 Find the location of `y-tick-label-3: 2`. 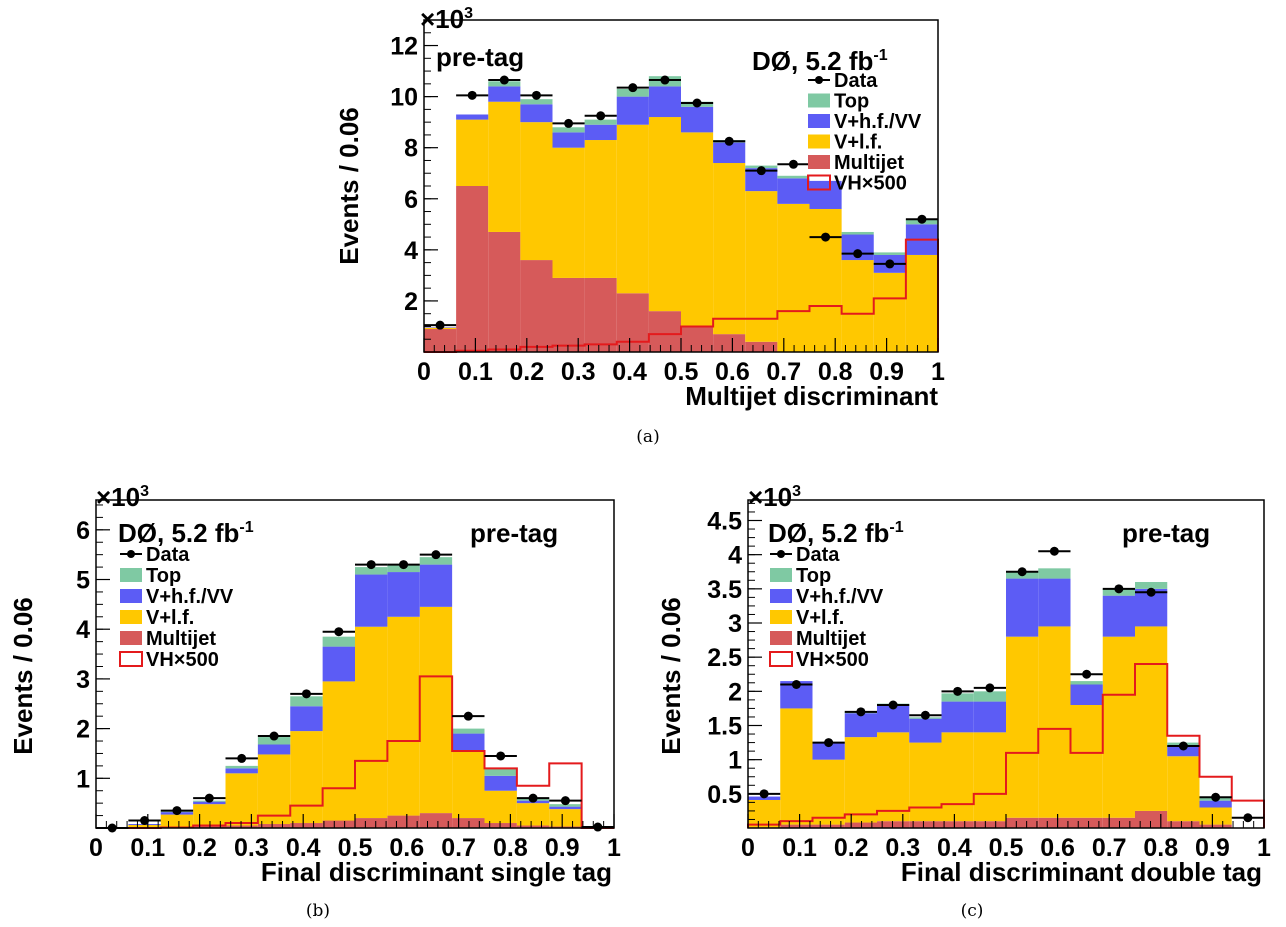

y-tick-label-3: 2 is located at coordinates (735, 692).